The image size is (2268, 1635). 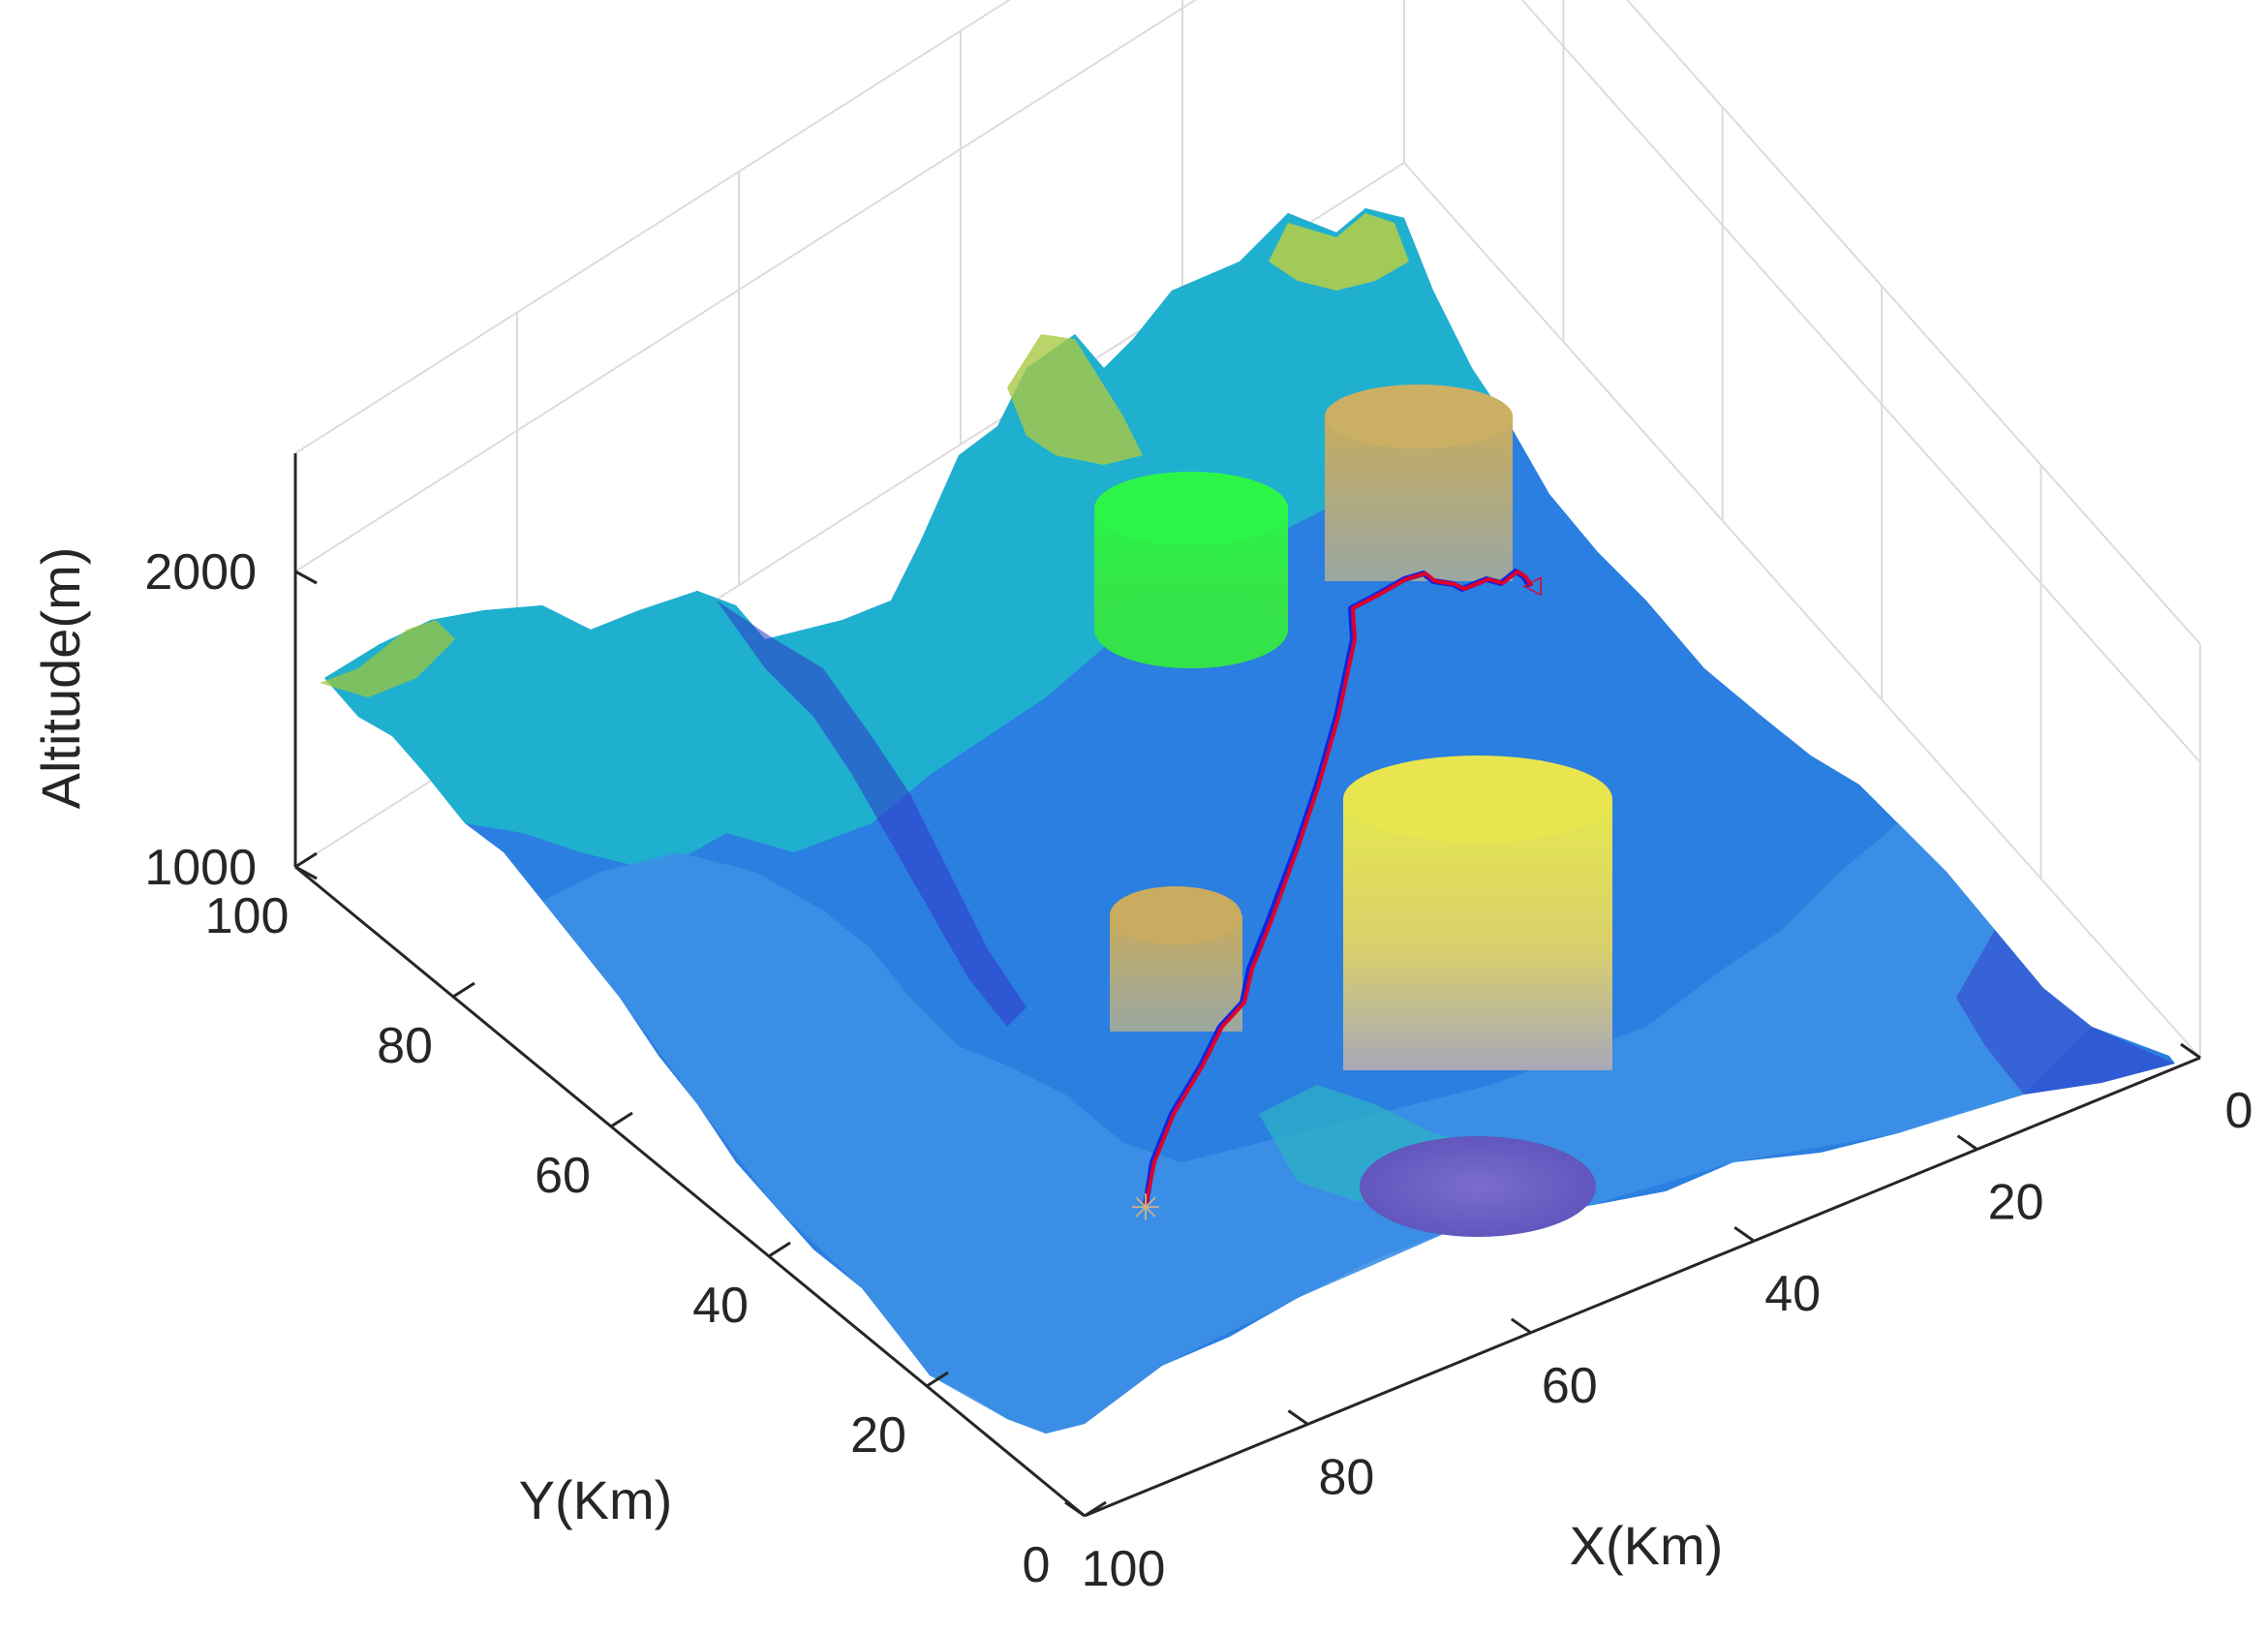 What do you see at coordinates (1339, 252) in the screenshot?
I see `terrain-peak-yellow` at bounding box center [1339, 252].